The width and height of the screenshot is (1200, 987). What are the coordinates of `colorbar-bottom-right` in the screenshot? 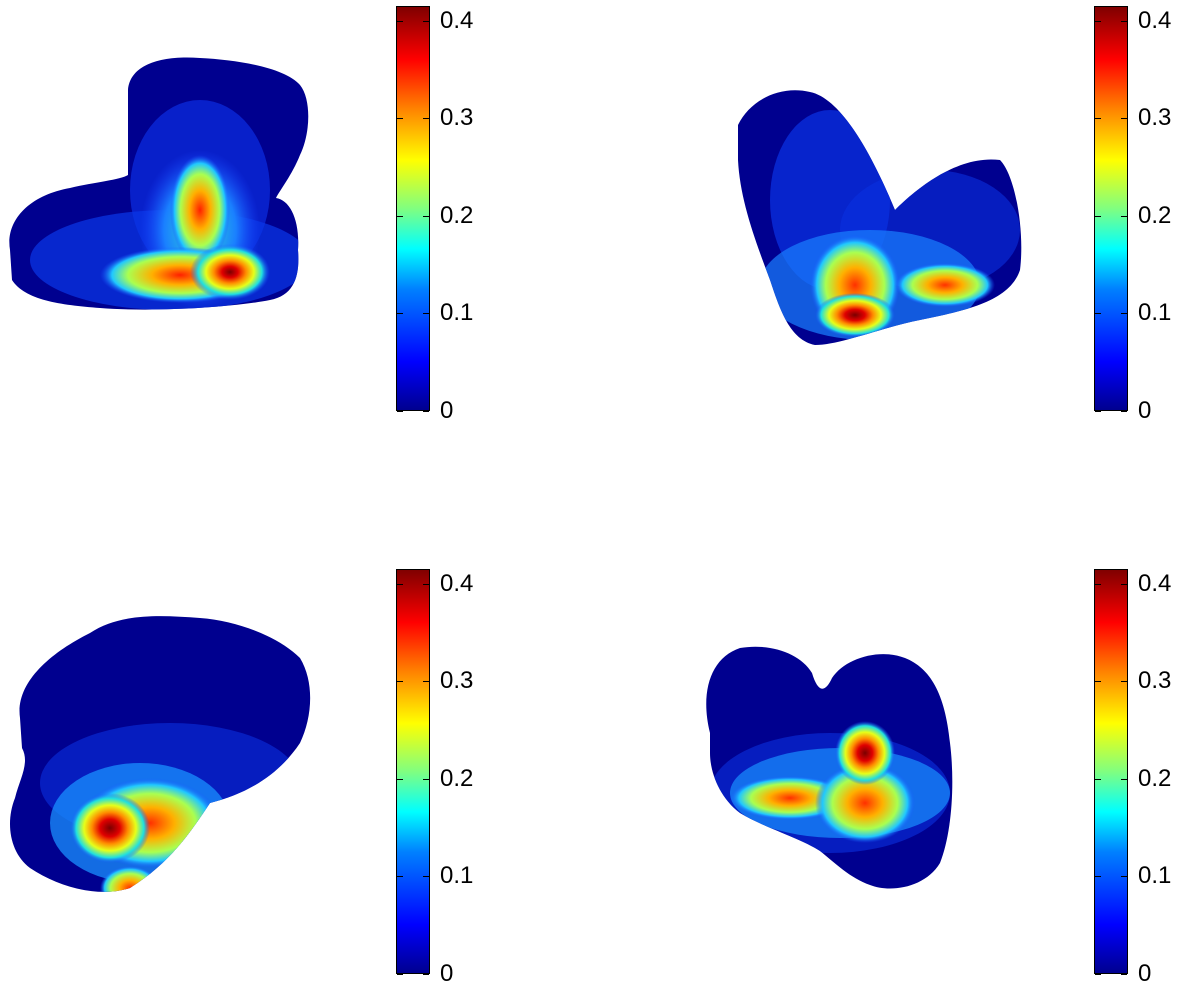 It's located at (1111, 771).